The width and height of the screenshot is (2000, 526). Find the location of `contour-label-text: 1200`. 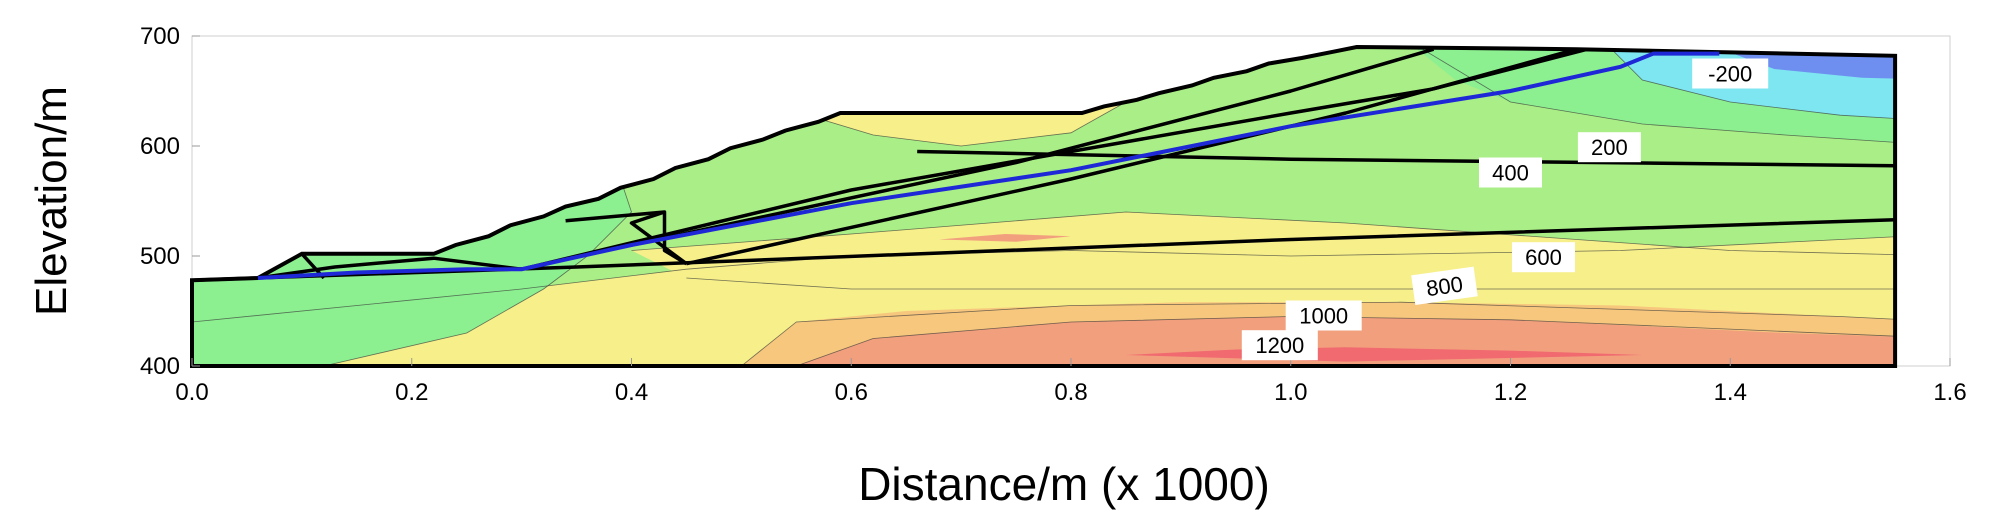

contour-label-text: 1200 is located at coordinates (1279, 345).